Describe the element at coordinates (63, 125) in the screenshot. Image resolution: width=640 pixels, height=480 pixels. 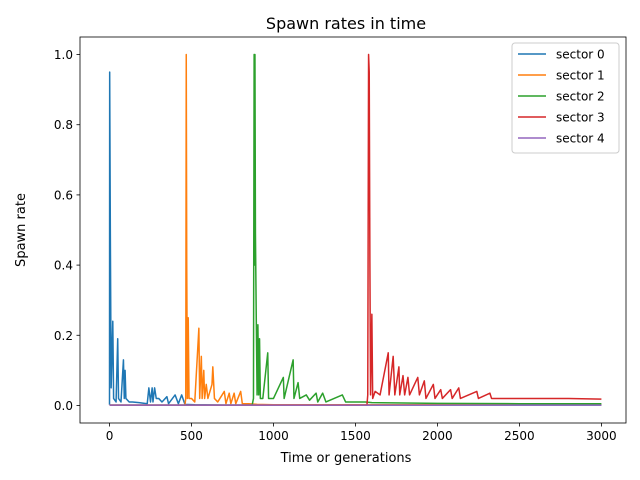
I see `y-tick-label: 0.8` at that location.